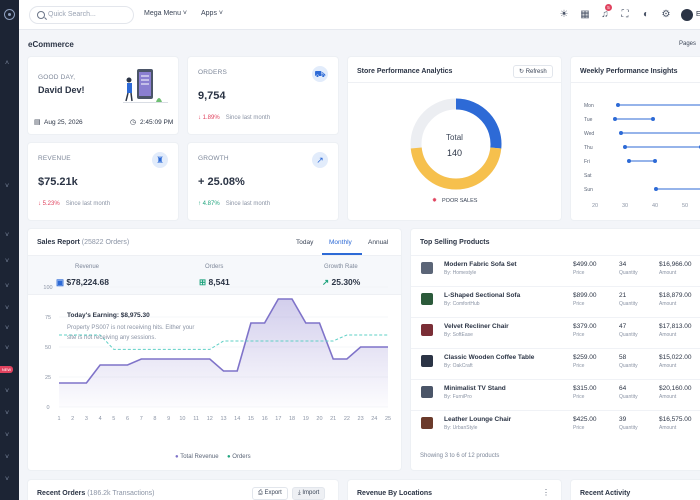  I want to click on growth-value: + 25.08%, so click(221, 182).